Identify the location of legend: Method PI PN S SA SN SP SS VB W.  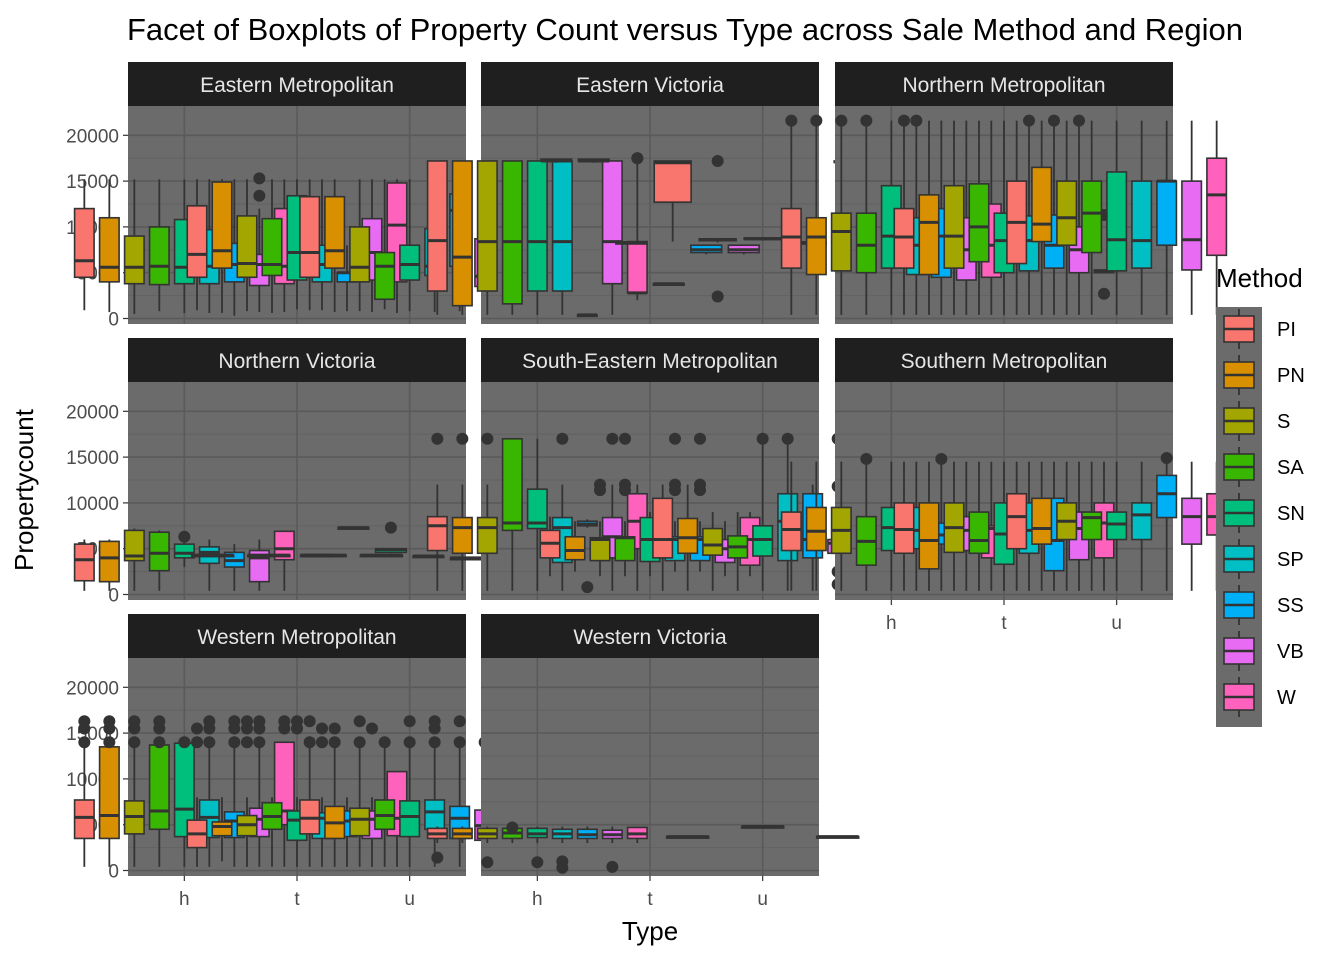
(1260, 495).